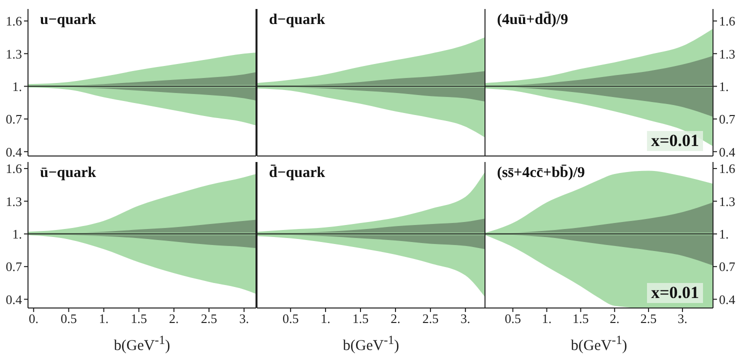 Image resolution: width=739 pixels, height=354 pixels. Describe the element at coordinates (68, 20) in the screenshot. I see `chart-title: u−quark` at that location.